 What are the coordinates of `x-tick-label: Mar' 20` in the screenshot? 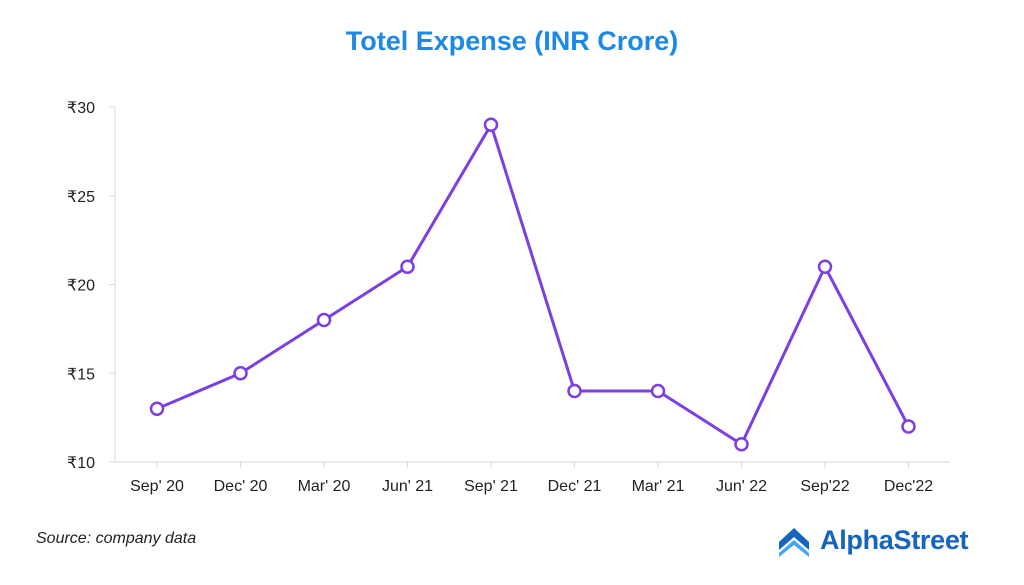 It's located at (324, 486).